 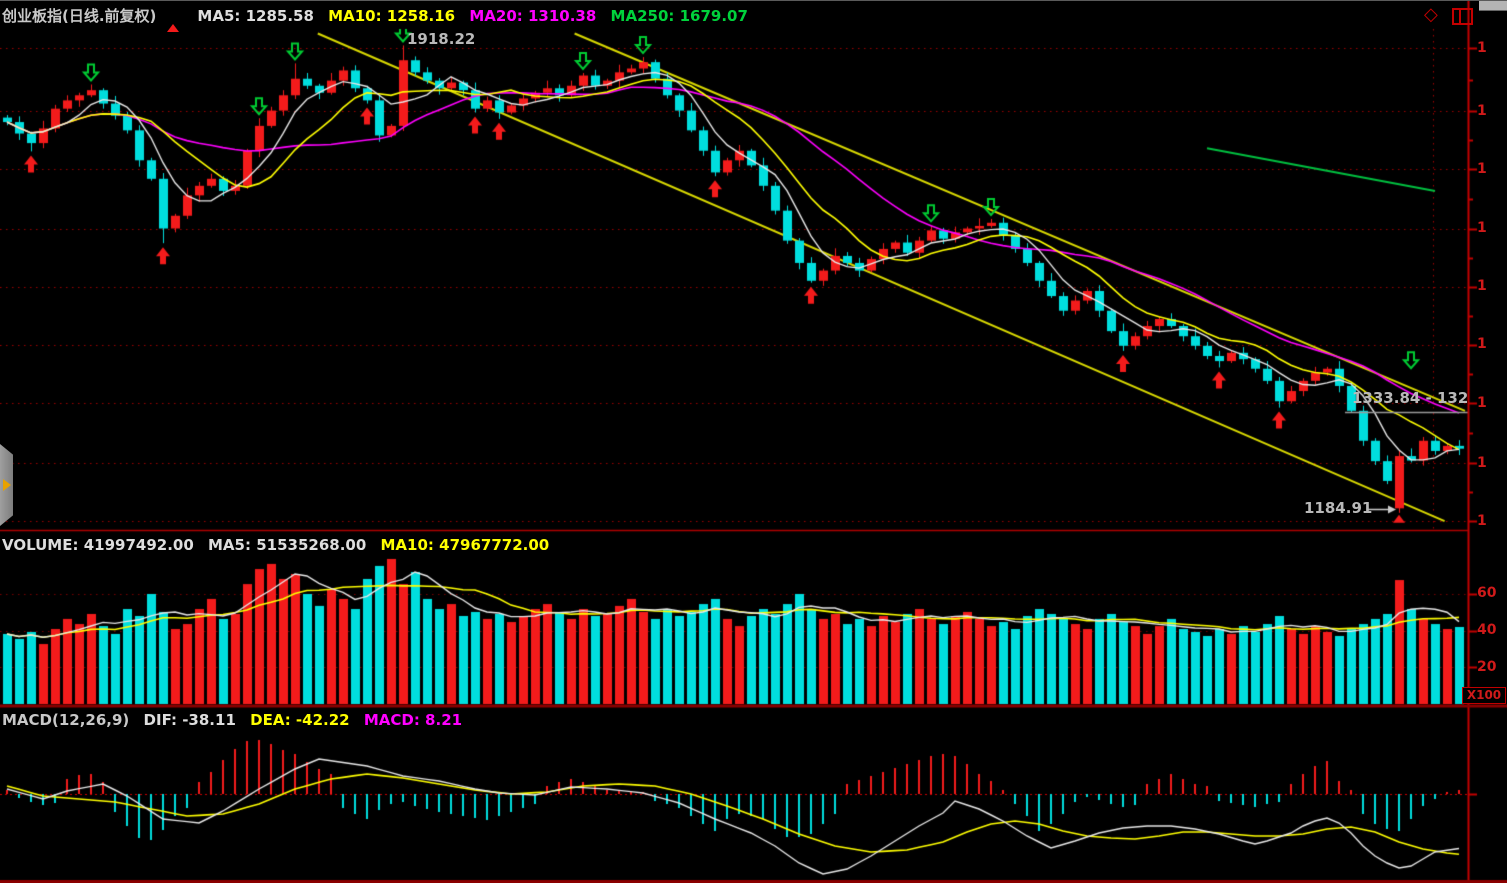 What do you see at coordinates (392, 16) in the screenshot?
I see `ma10-value: MA10: 1258.16` at bounding box center [392, 16].